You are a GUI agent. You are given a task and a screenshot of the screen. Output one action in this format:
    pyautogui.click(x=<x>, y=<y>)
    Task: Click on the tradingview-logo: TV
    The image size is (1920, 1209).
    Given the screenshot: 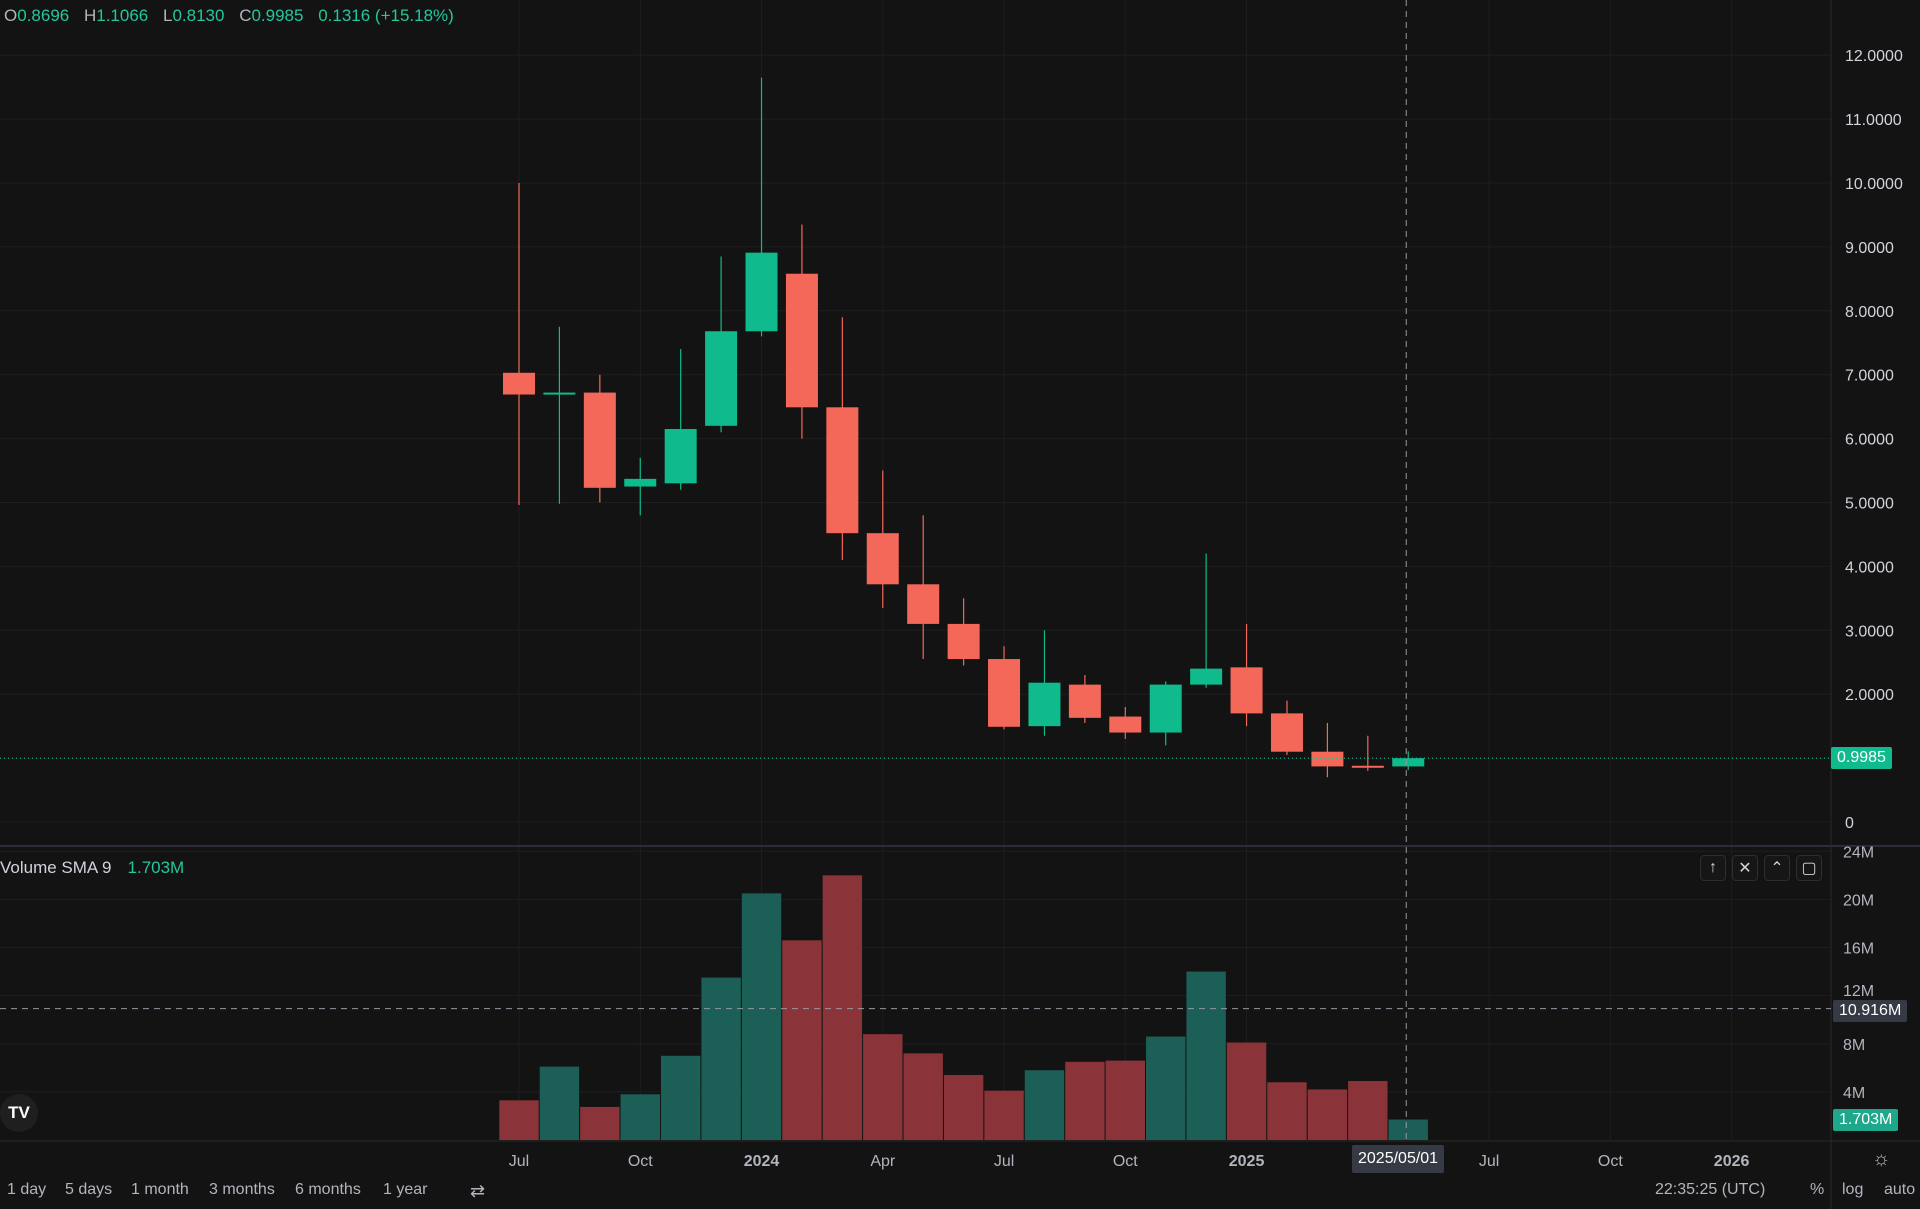 What is the action you would take?
    pyautogui.click(x=19, y=1113)
    